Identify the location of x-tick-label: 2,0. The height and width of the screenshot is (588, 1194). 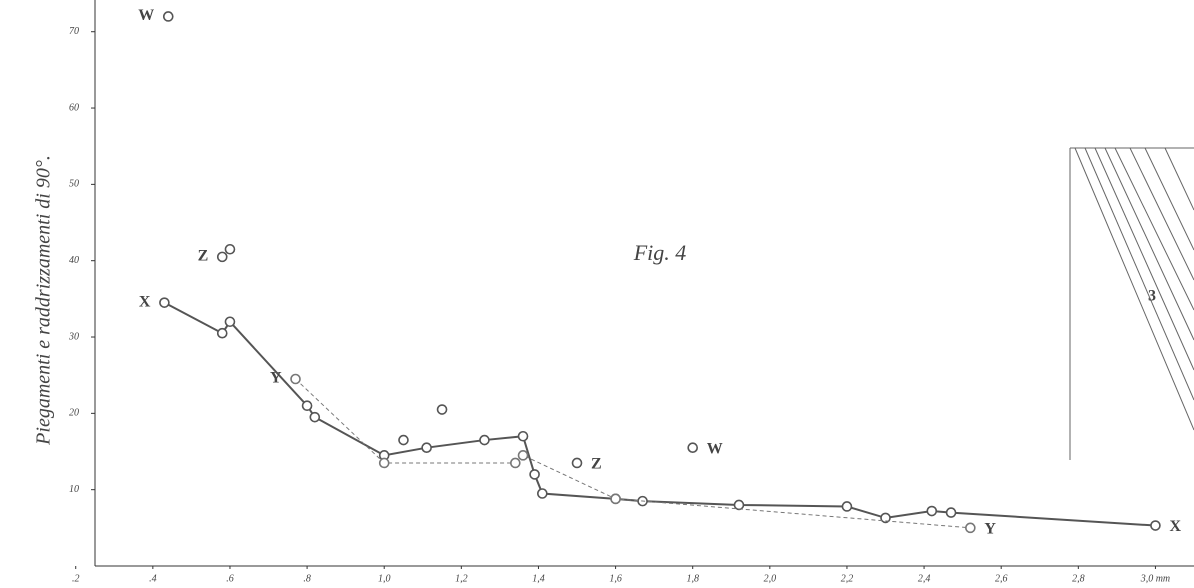
(770, 578).